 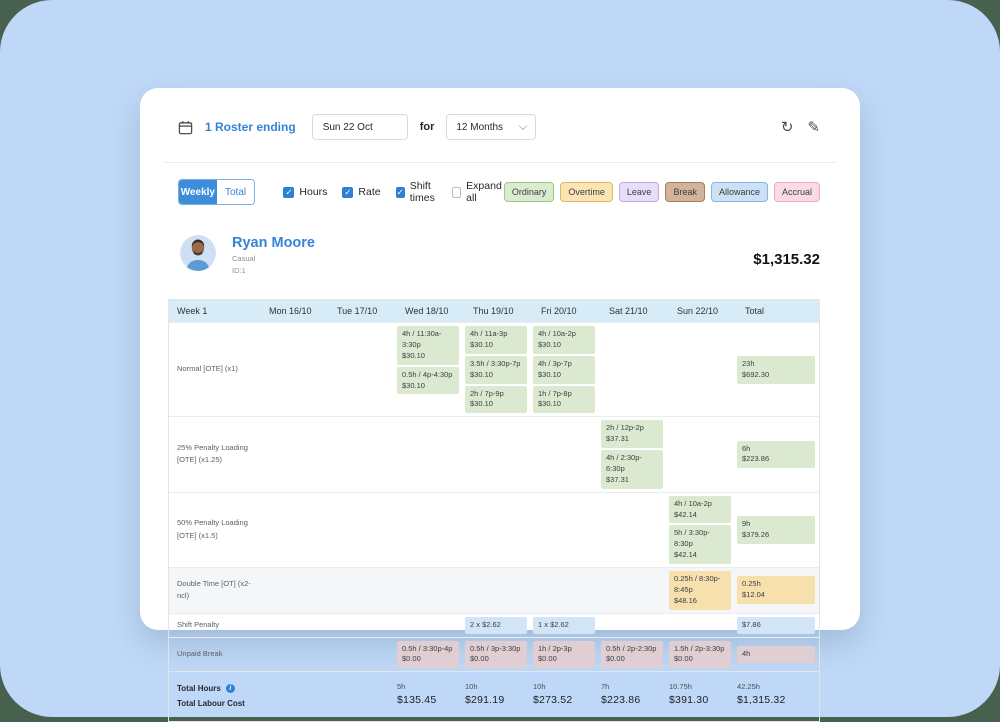 I want to click on toggle-total: Total, so click(x=235, y=192).